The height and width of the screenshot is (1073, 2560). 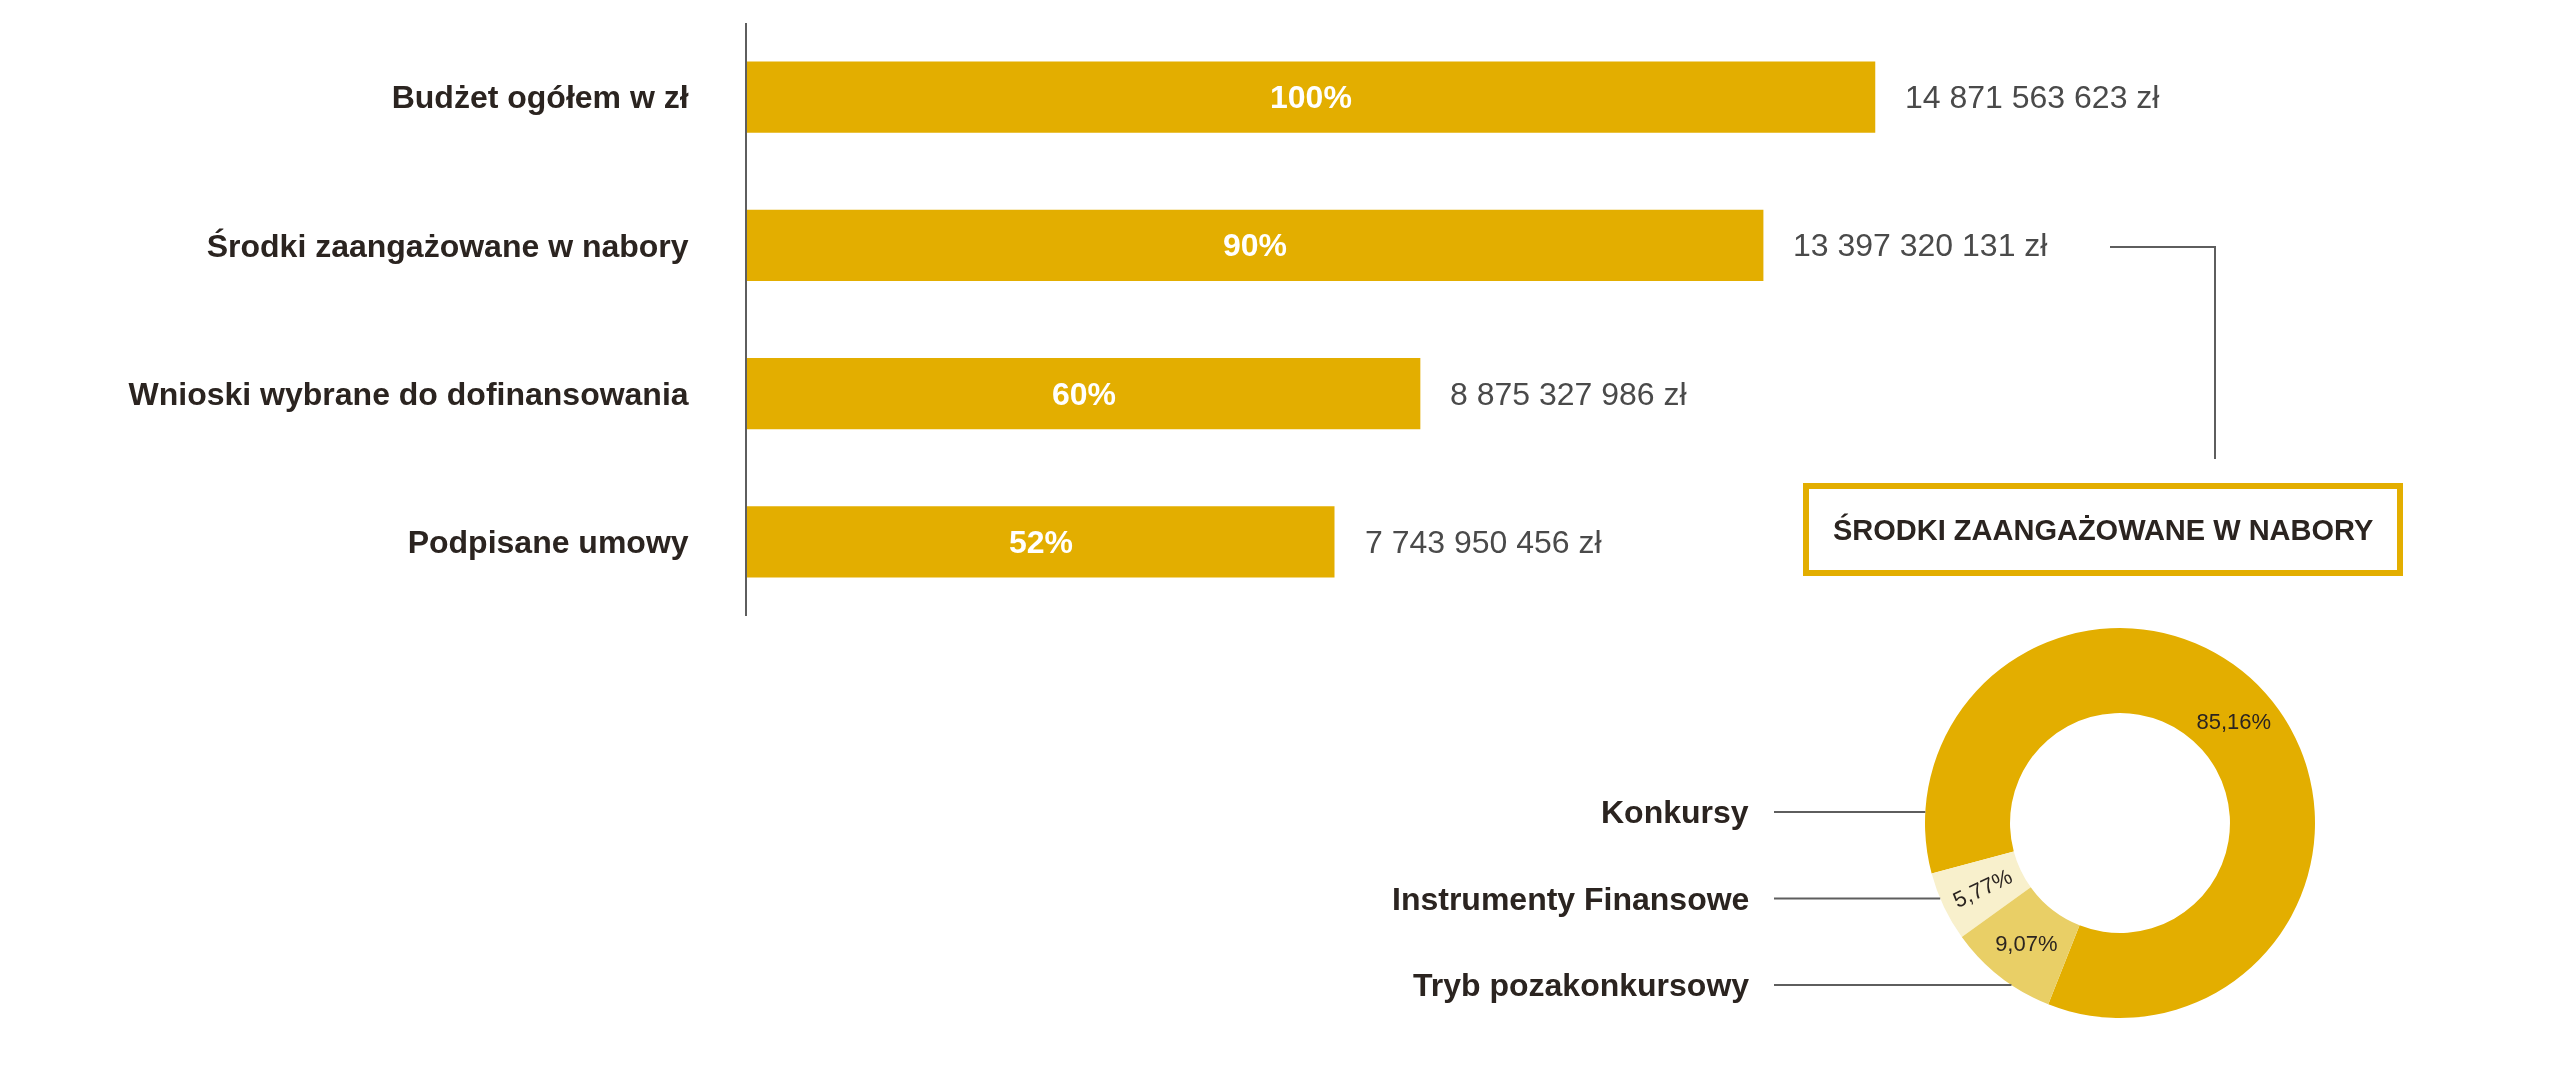 I want to click on data-label: 5,77%, so click(x=1983, y=888).